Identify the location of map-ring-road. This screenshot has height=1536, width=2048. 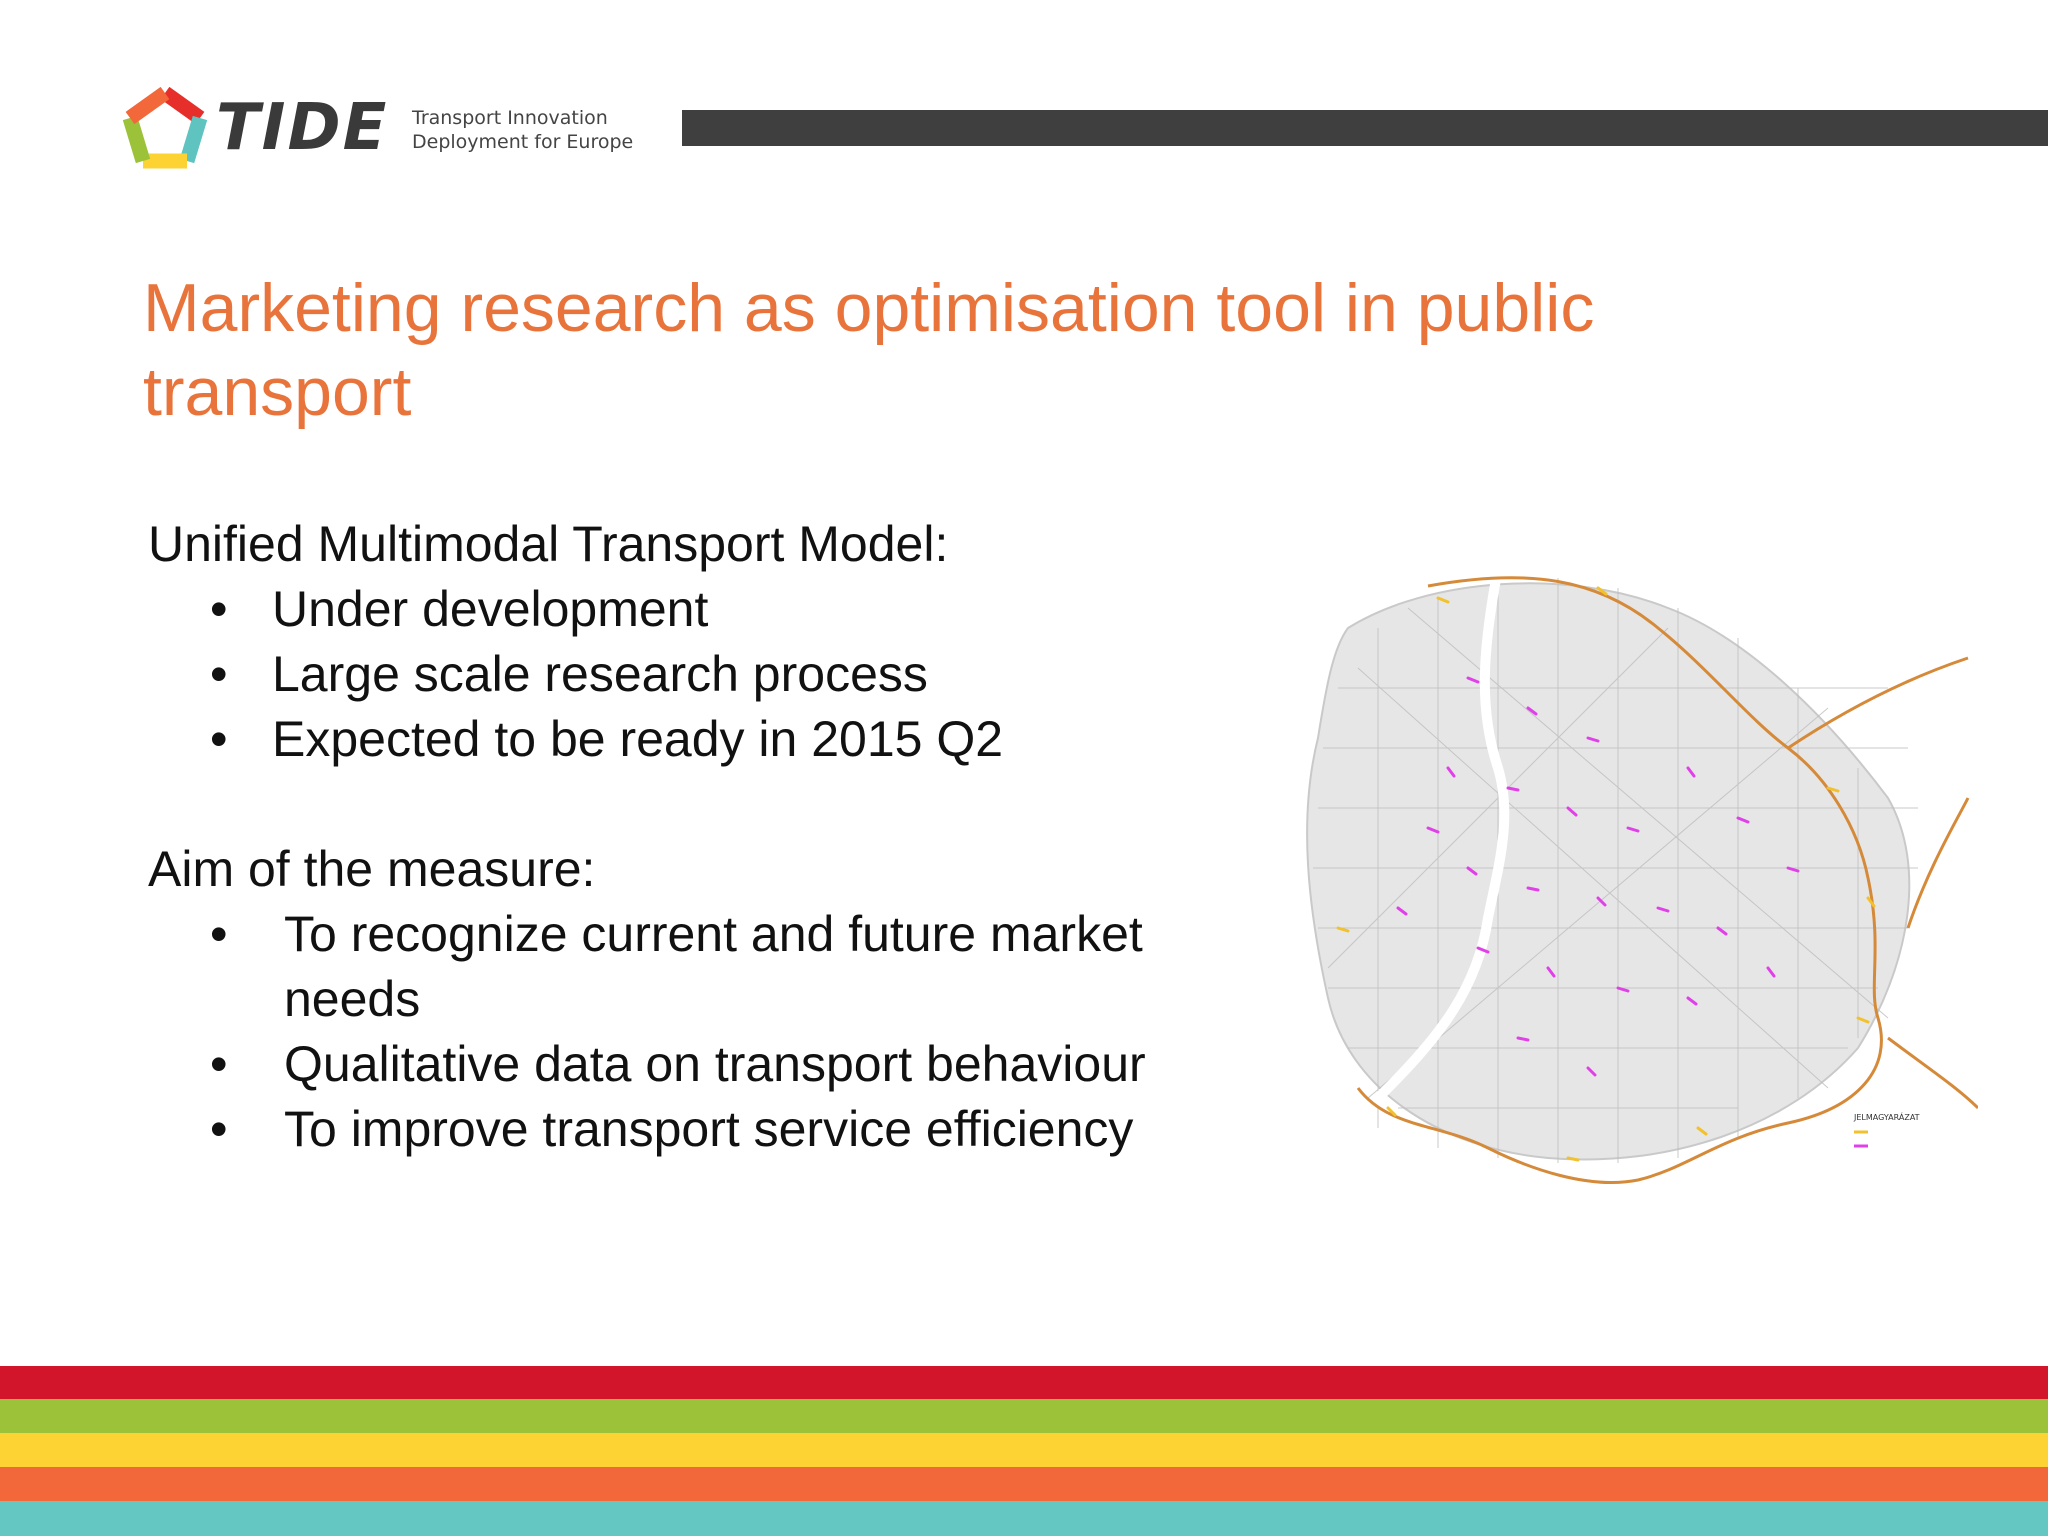
(1619, 880).